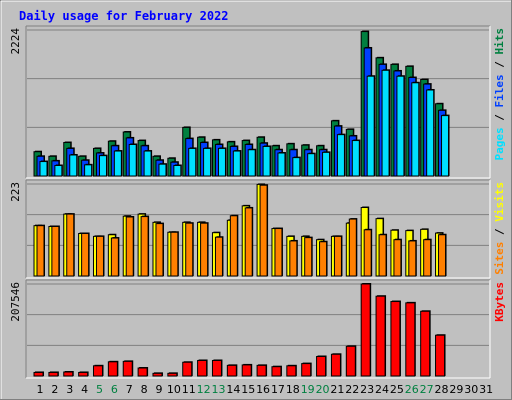 This screenshot has height=400, width=512. What do you see at coordinates (129, 389) in the screenshot?
I see `x-tick-label-day-7: 7` at bounding box center [129, 389].